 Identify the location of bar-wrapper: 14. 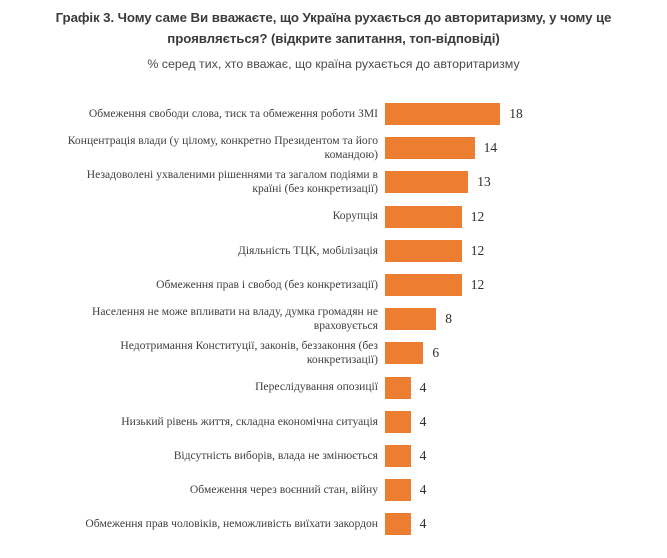
(441, 148).